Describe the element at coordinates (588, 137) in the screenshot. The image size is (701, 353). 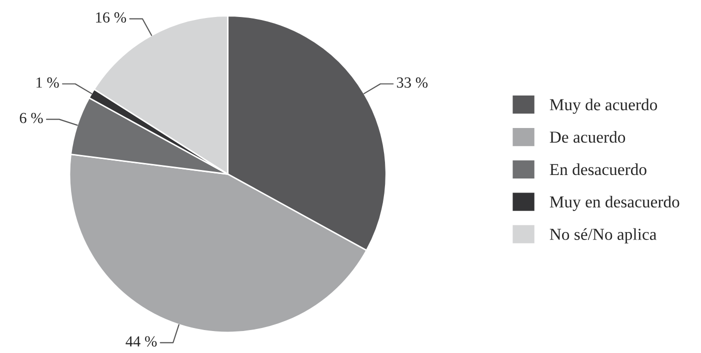
I see `legend-label: De acuerdo` at that location.